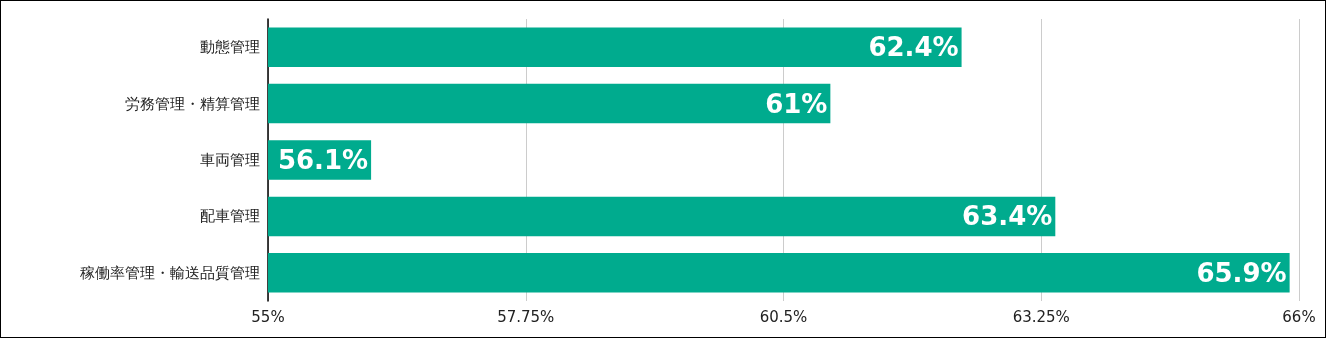  I want to click on y-tick-label: 車両管理, so click(230, 160).